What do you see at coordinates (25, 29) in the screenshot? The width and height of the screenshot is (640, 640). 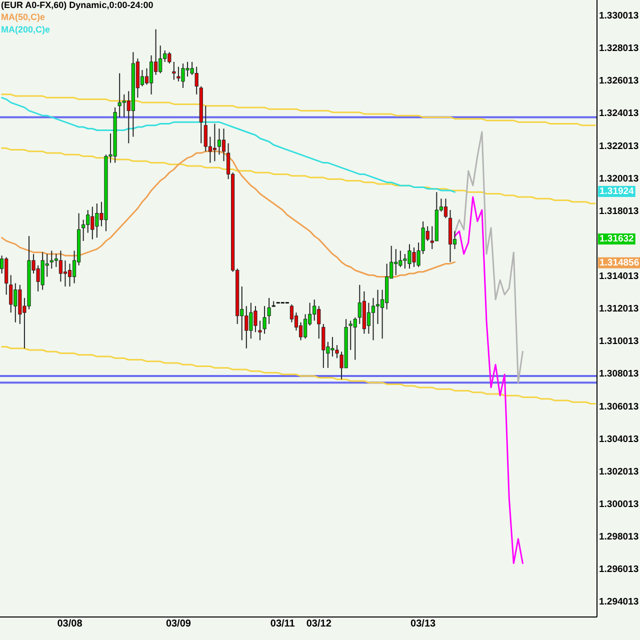 I see `text: MA(200,C)e` at bounding box center [25, 29].